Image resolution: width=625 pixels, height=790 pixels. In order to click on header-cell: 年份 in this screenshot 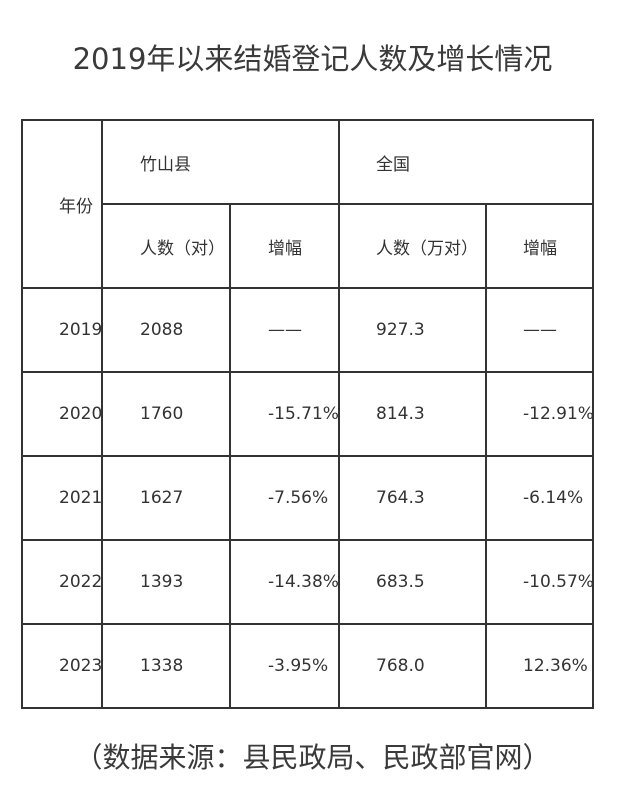, I will do `click(62, 204)`.